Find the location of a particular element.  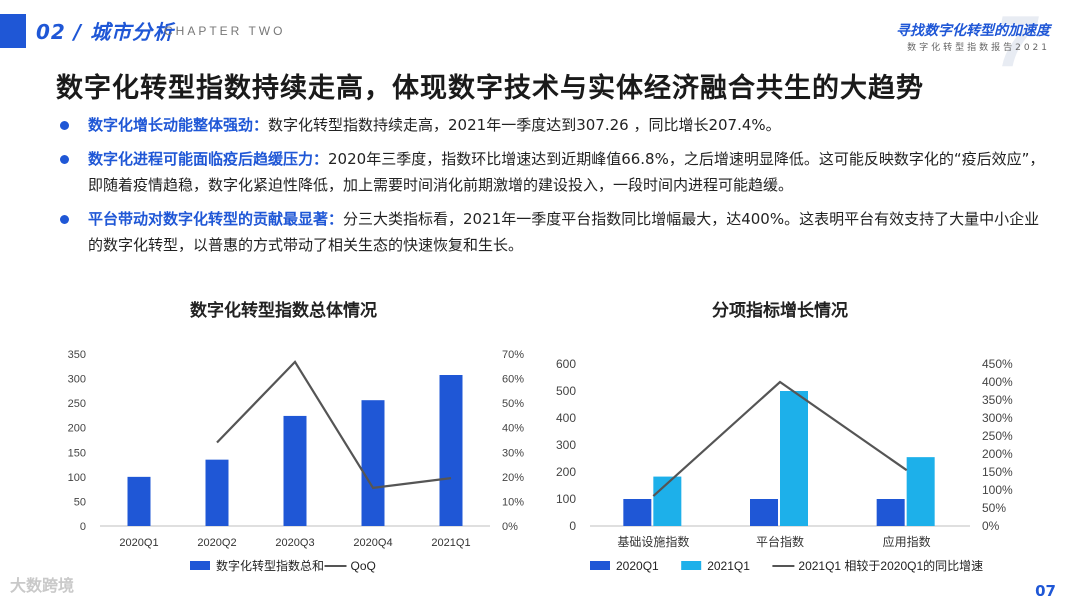

x-axis-tick-label: 应用指数 is located at coordinates (907, 541).